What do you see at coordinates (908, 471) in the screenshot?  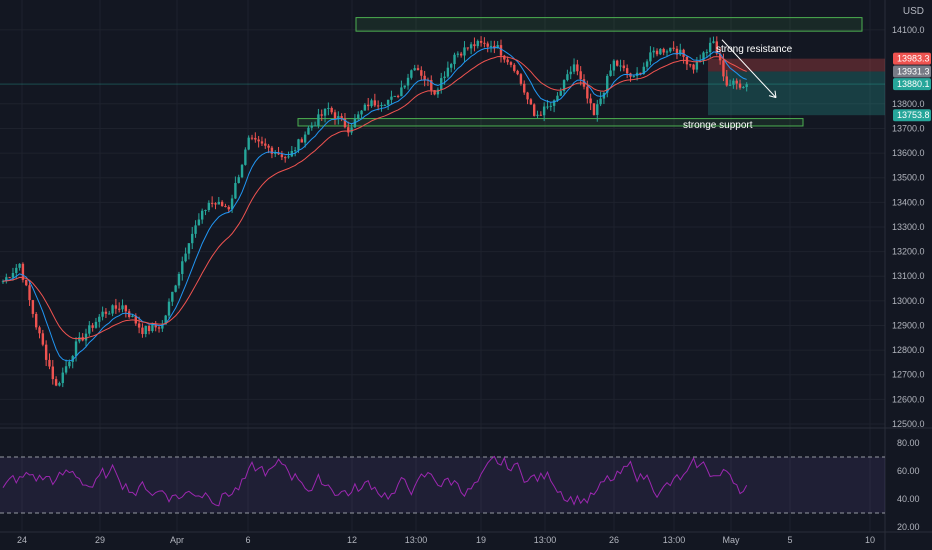 I see `rsi-tick-label: 60.00` at bounding box center [908, 471].